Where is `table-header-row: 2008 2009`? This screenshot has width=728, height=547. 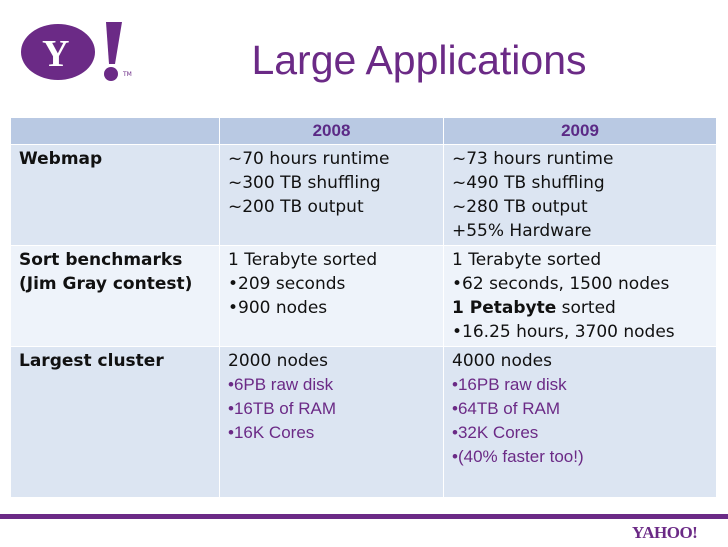
table-header-row: 2008 2009 is located at coordinates (363, 131).